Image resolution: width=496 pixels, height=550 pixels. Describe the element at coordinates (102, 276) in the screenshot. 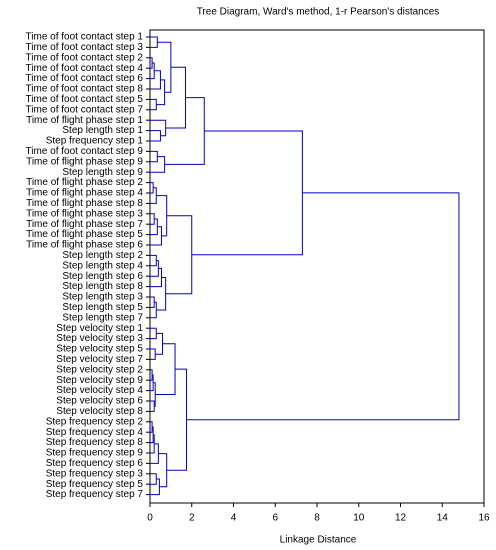

I see `leaf-label: Step length step 6` at that location.